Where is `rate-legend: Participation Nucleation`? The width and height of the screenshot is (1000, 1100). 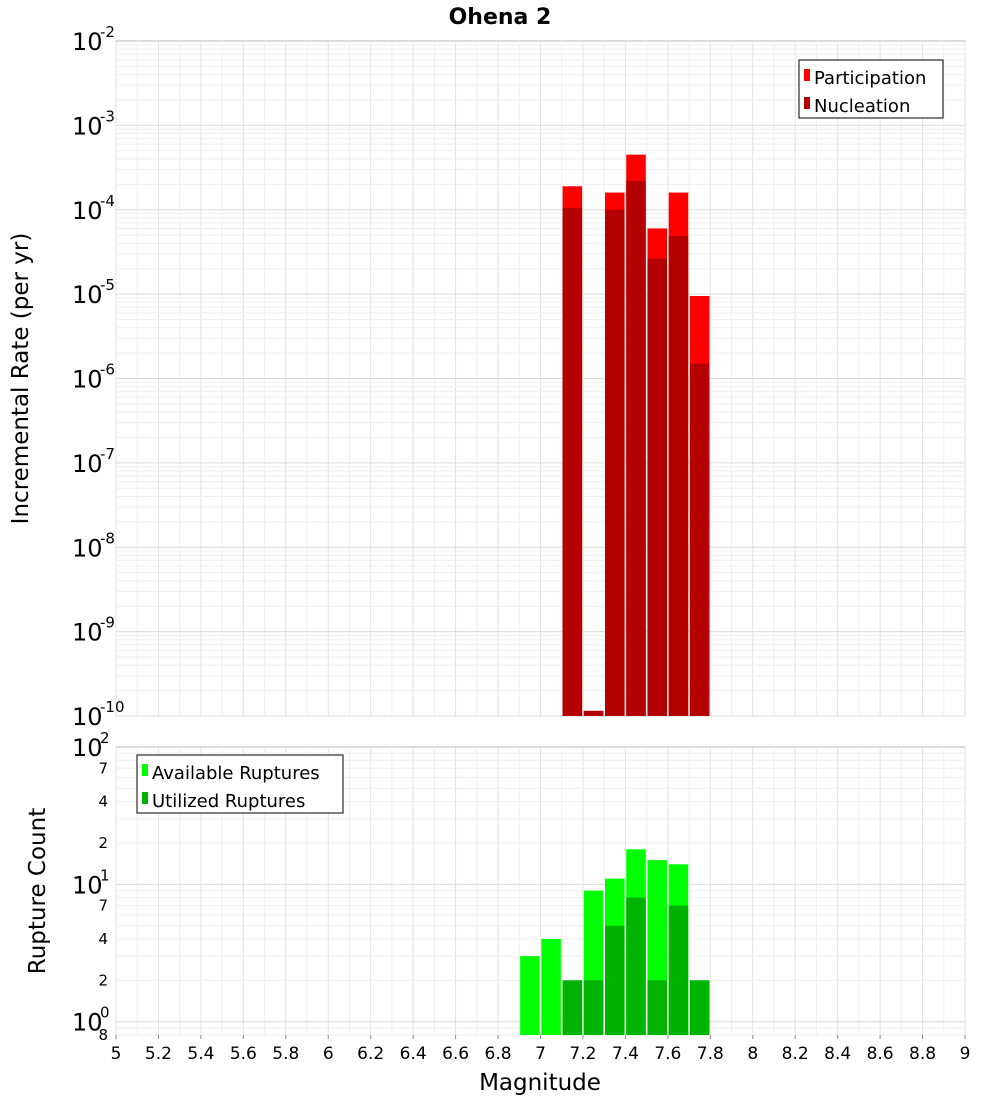 rate-legend: Participation Nucleation is located at coordinates (871, 89).